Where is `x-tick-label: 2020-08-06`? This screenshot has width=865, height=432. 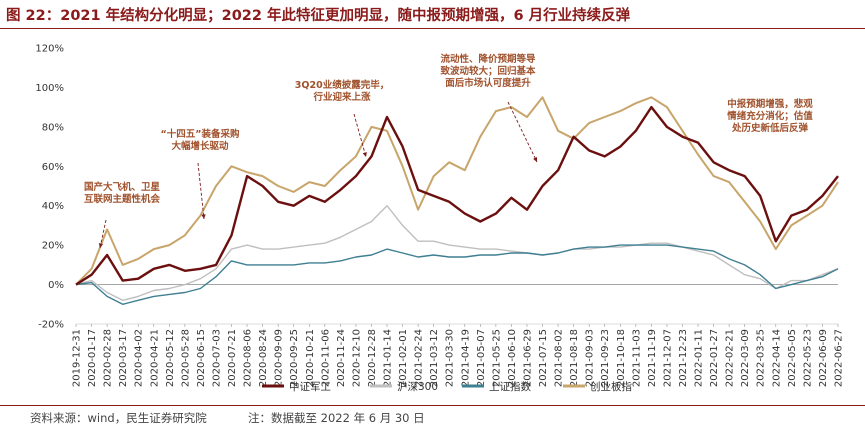
x-tick-label: 2020-08-06 is located at coordinates (248, 358).